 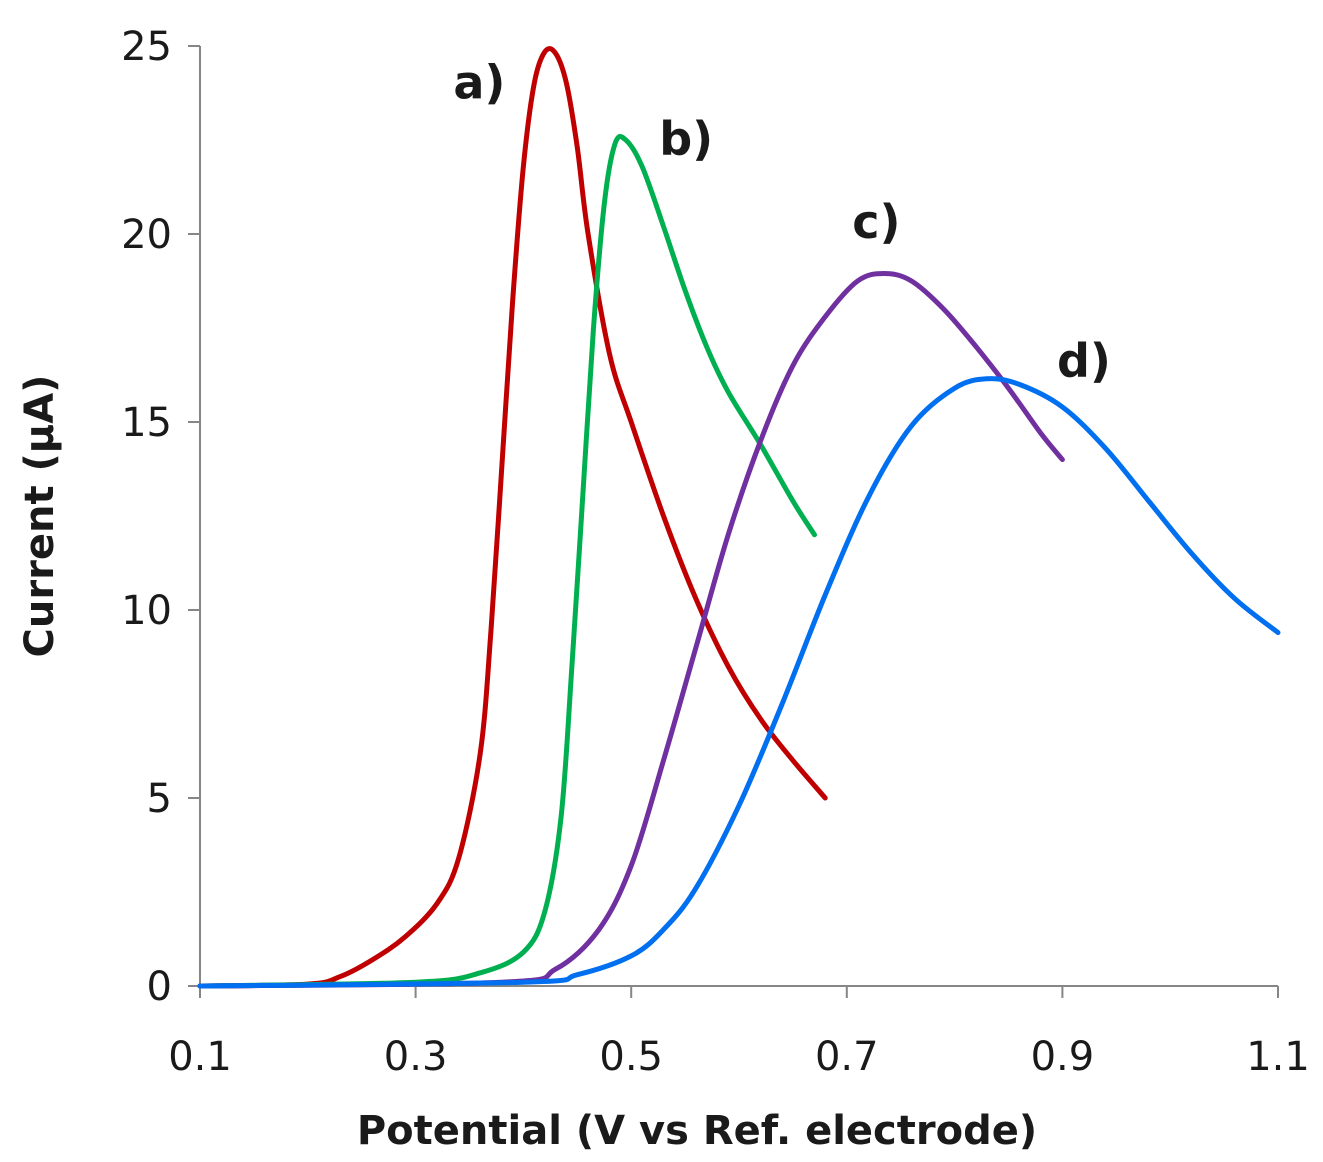 What do you see at coordinates (160, 517) in the screenshot?
I see `y-ticks: 0 5 10 15 20 25` at bounding box center [160, 517].